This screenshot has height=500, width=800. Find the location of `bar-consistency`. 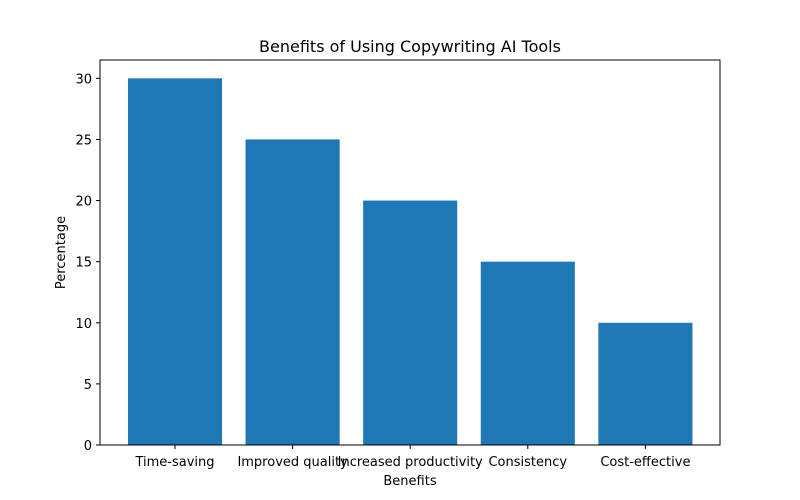

bar-consistency is located at coordinates (527, 353).